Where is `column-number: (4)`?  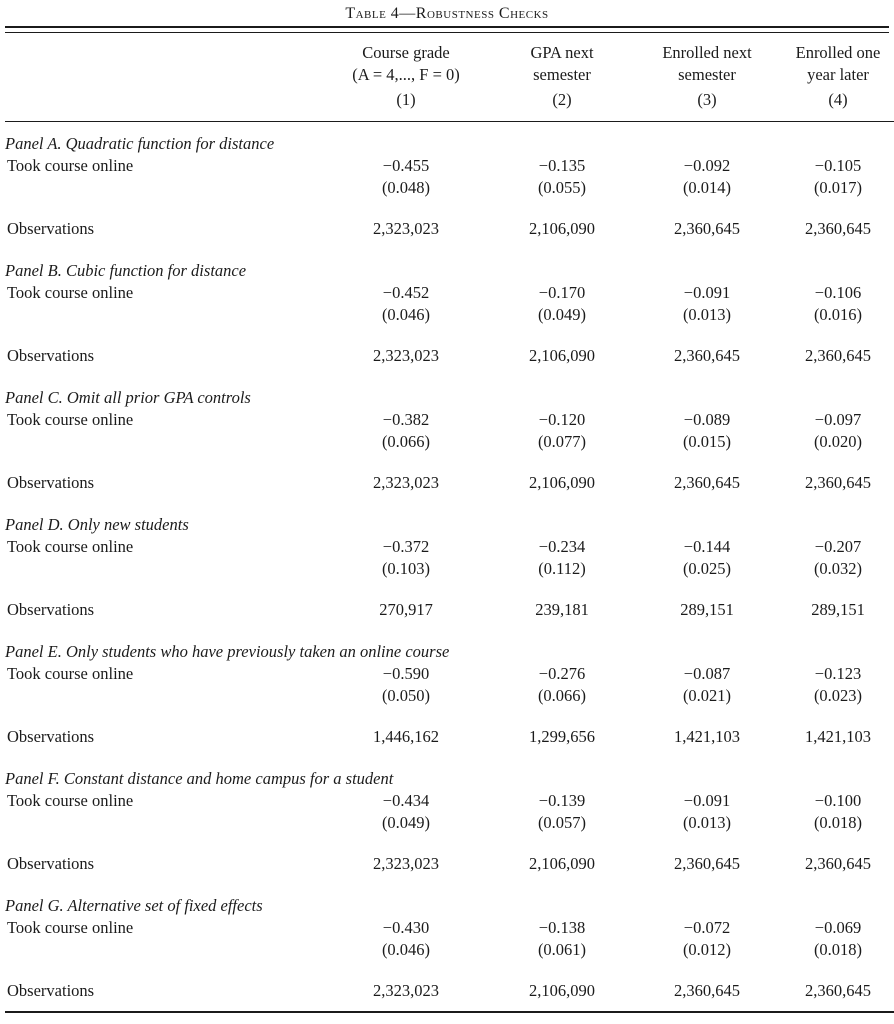
column-number: (4) is located at coordinates (838, 99).